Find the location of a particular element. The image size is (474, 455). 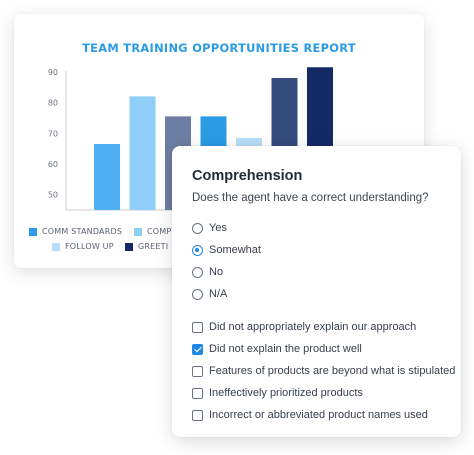

radio-option-na: N/A is located at coordinates (209, 294).